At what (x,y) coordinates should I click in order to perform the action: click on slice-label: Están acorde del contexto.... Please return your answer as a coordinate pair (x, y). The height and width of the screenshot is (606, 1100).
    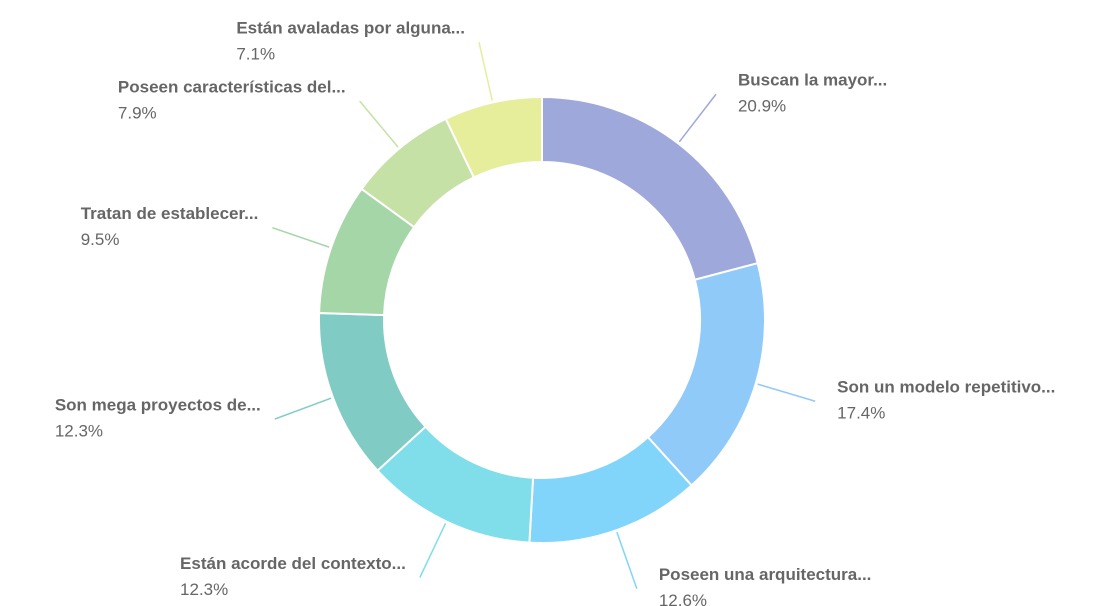
    Looking at the image, I should click on (293, 563).